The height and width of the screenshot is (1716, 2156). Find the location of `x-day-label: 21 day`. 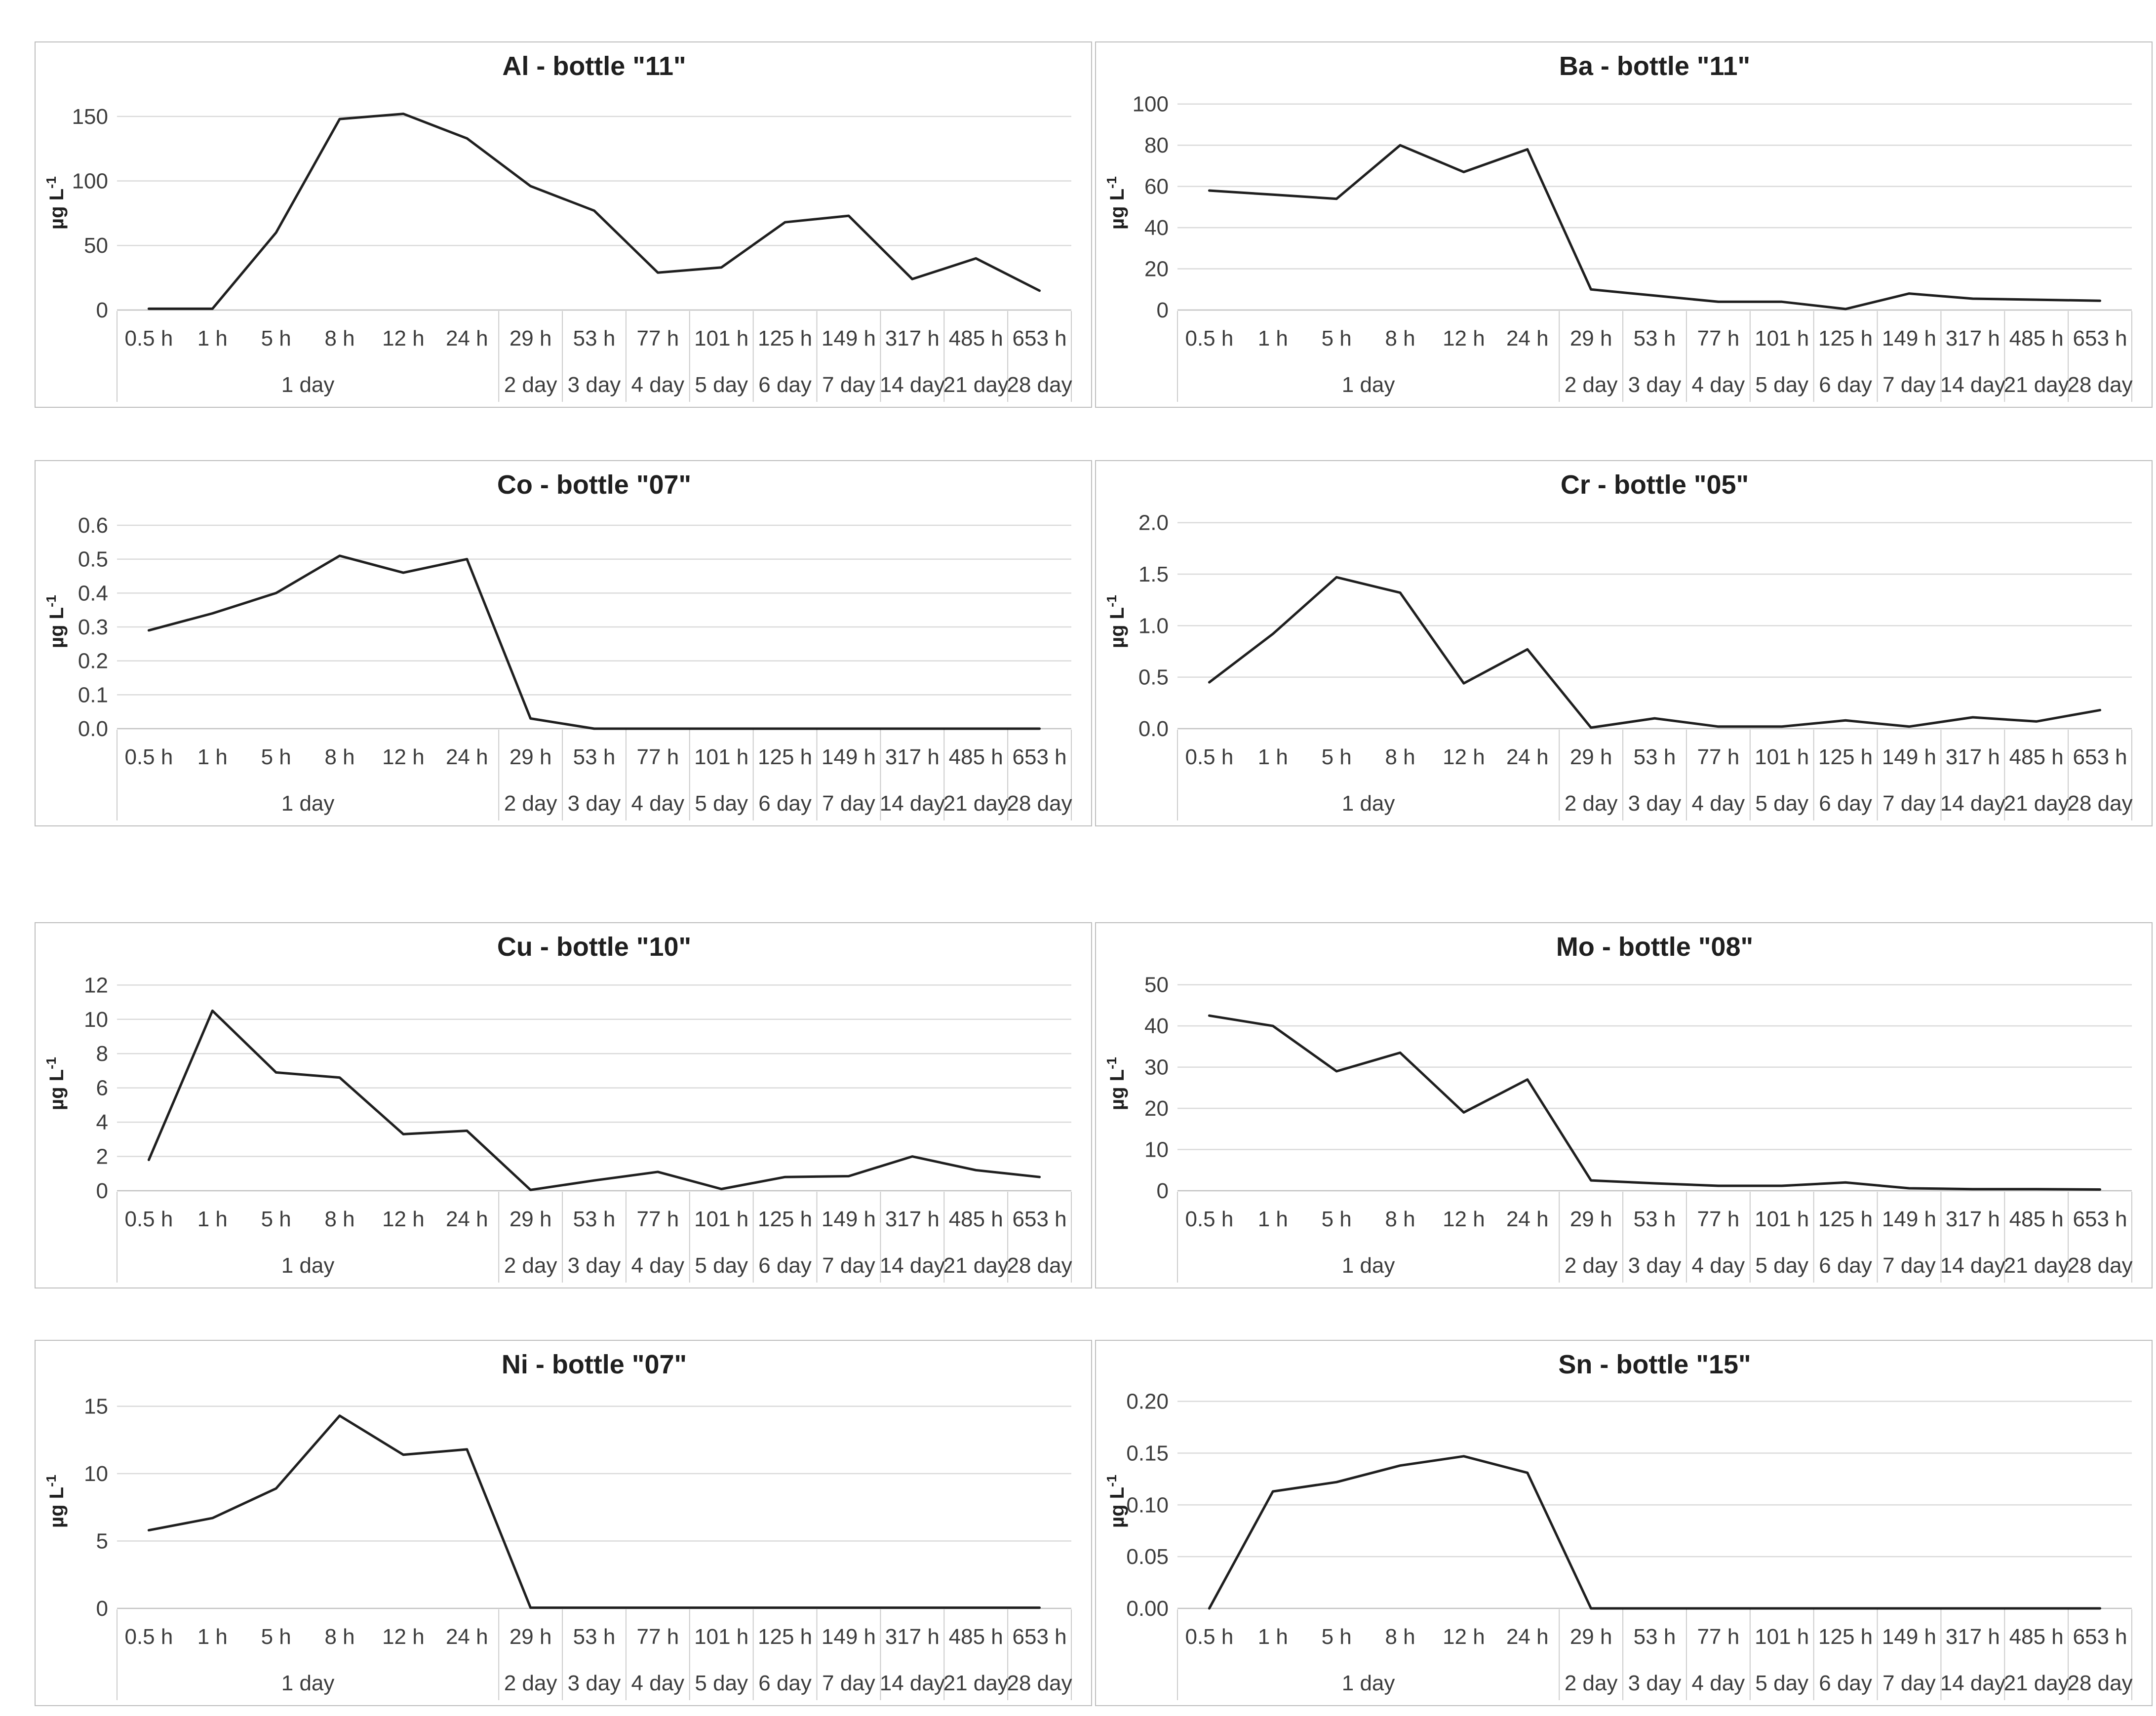

x-day-label: 21 day is located at coordinates (976, 803).